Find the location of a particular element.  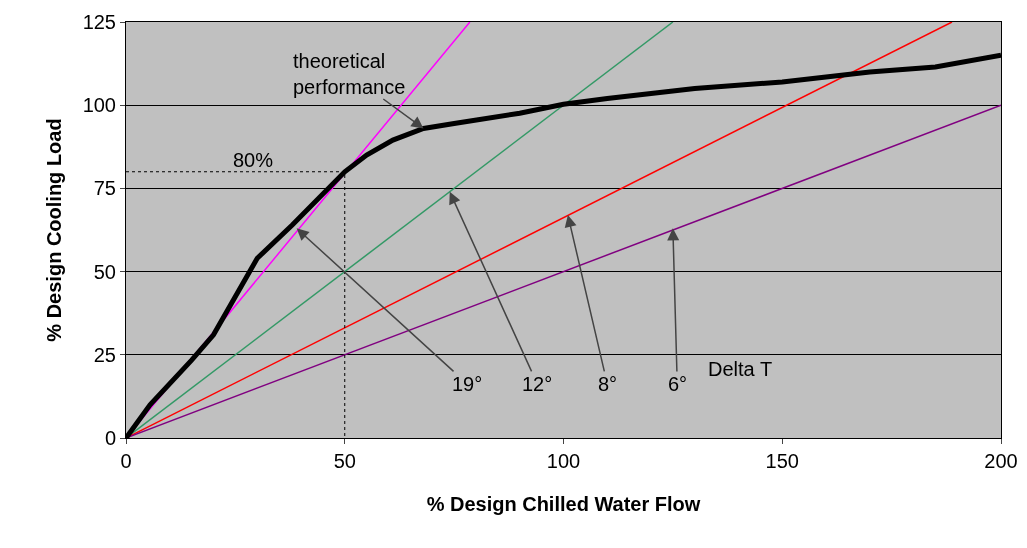

x-tick-label: 50 is located at coordinates (344, 461).